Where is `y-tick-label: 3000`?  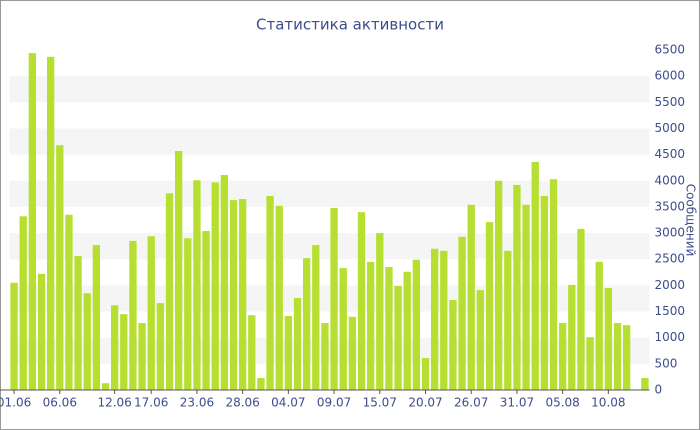
y-tick-label: 3000 is located at coordinates (670, 233).